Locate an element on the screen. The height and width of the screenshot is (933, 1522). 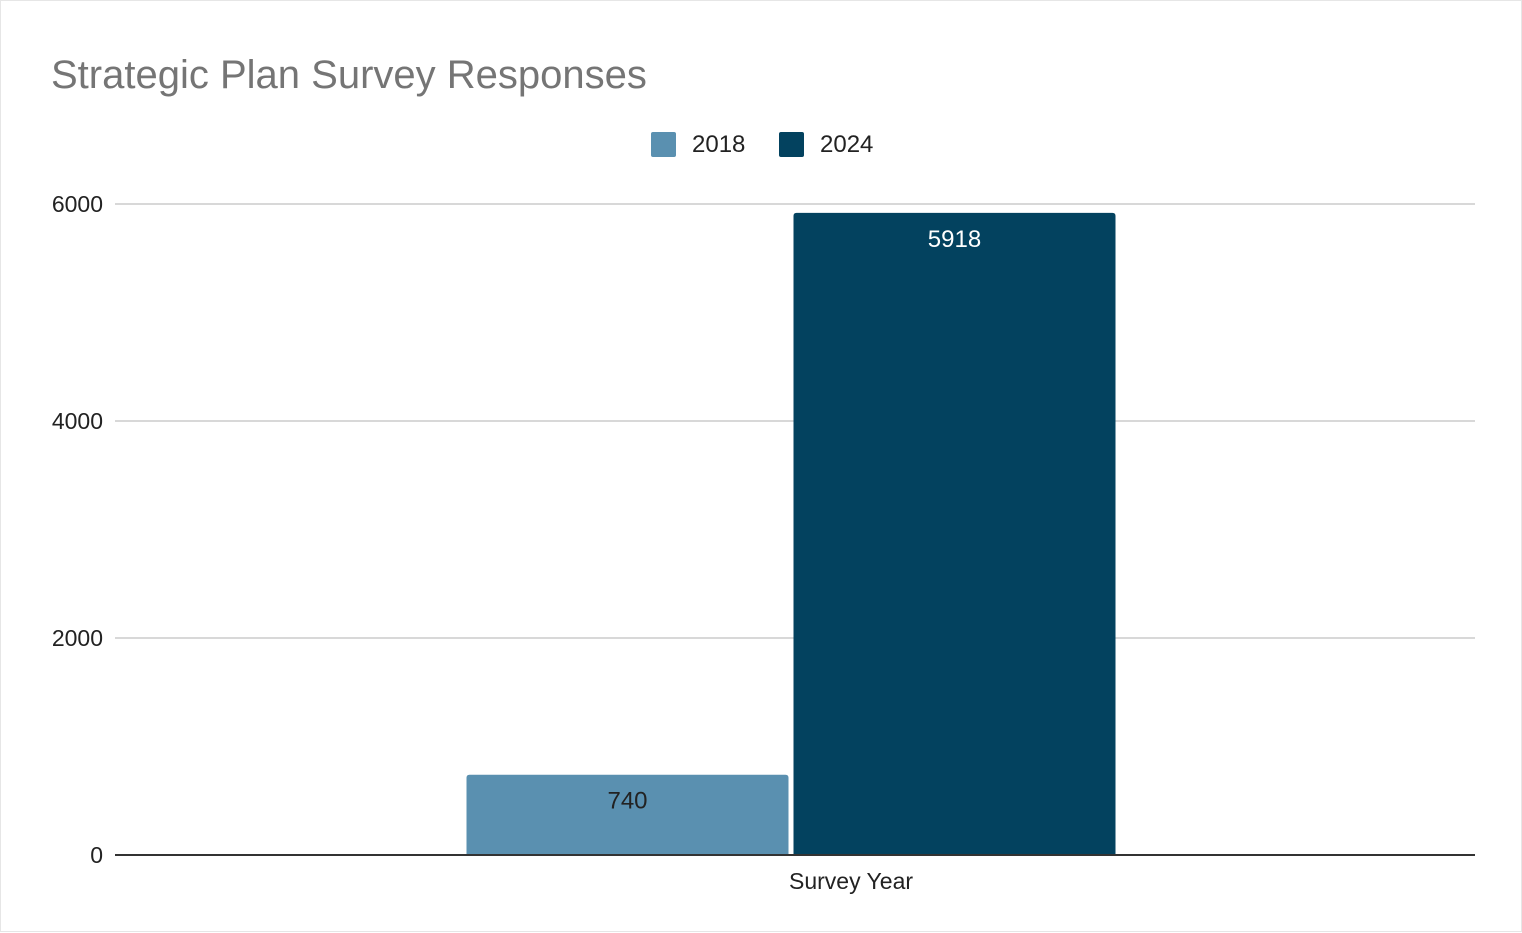
data-label-2018: 740 is located at coordinates (627, 801).